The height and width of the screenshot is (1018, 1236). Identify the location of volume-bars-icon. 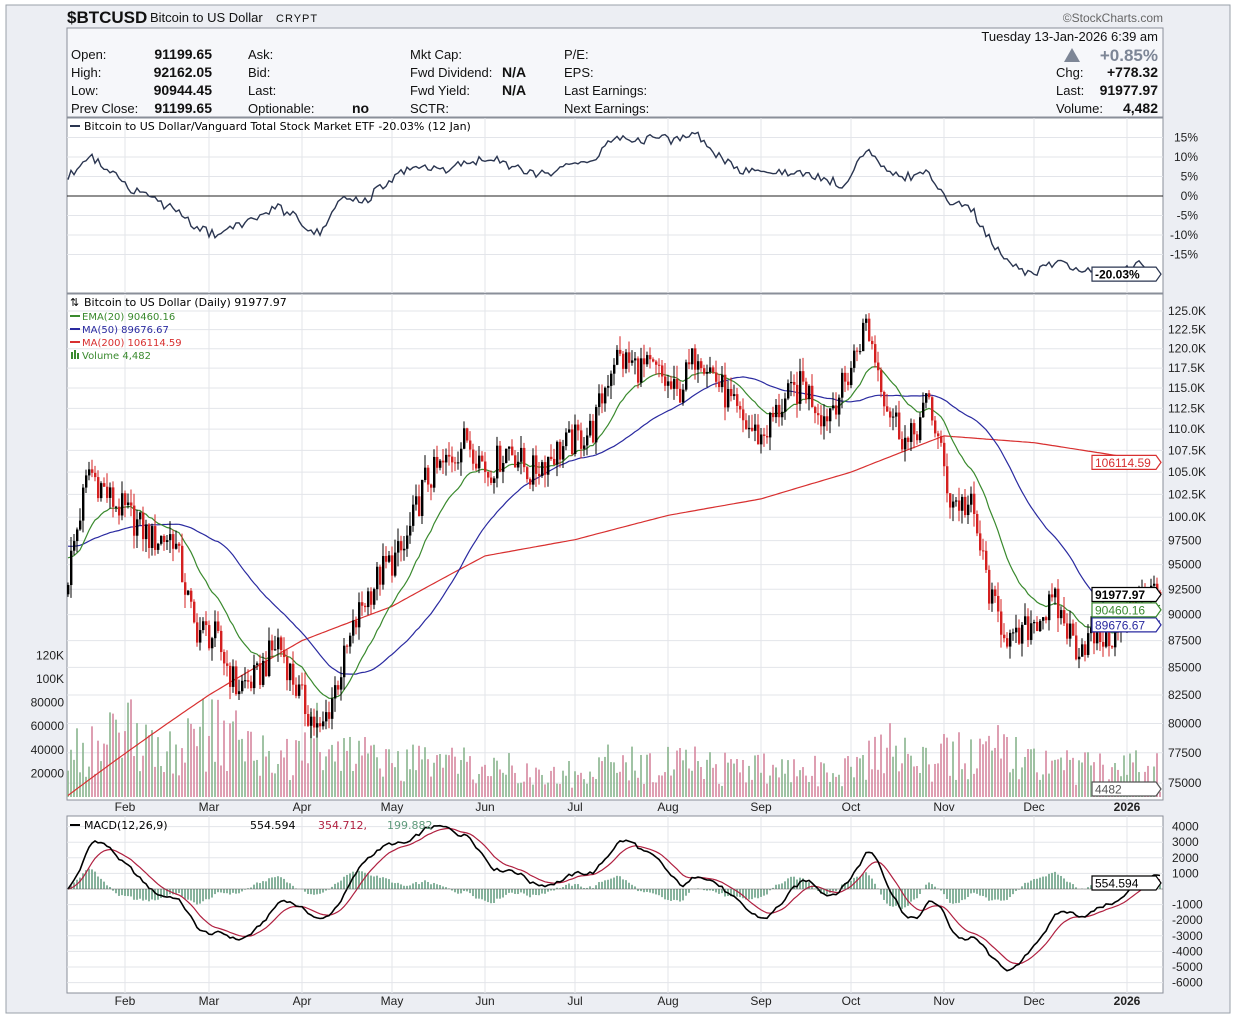
(75, 354).